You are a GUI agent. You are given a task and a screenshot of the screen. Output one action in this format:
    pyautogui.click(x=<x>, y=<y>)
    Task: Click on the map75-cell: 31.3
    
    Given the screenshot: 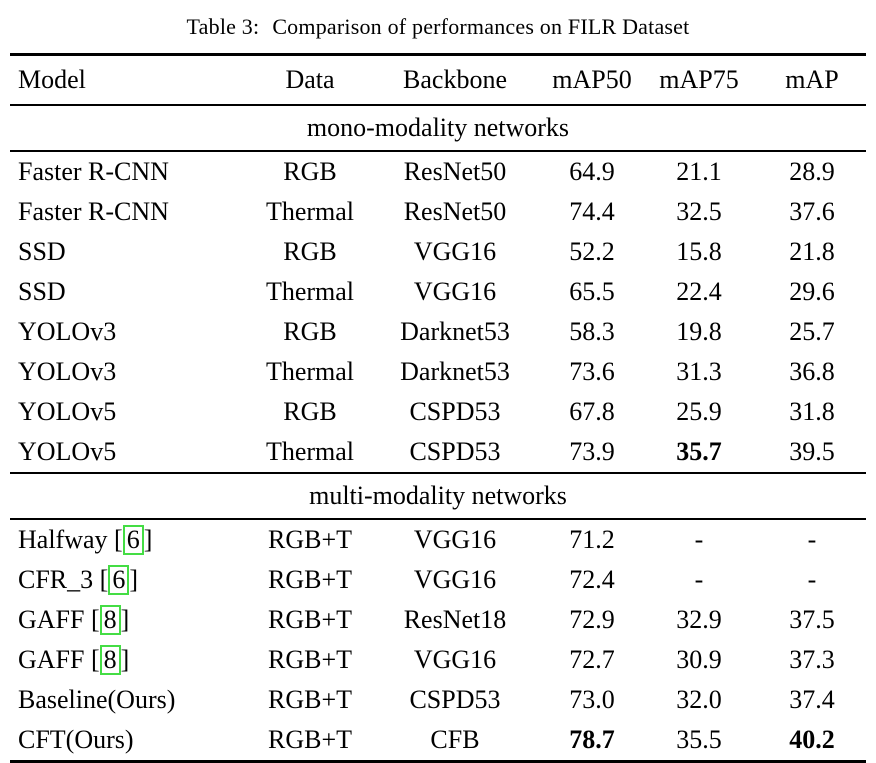 What is the action you would take?
    pyautogui.click(x=699, y=371)
    